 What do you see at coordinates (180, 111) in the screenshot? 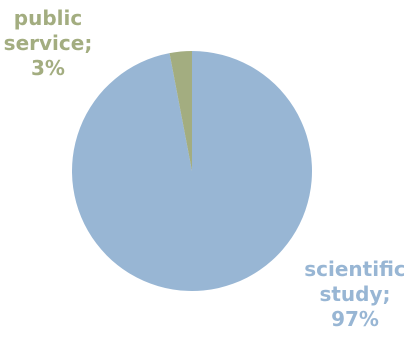
I see `pie-slice-public-service` at bounding box center [180, 111].